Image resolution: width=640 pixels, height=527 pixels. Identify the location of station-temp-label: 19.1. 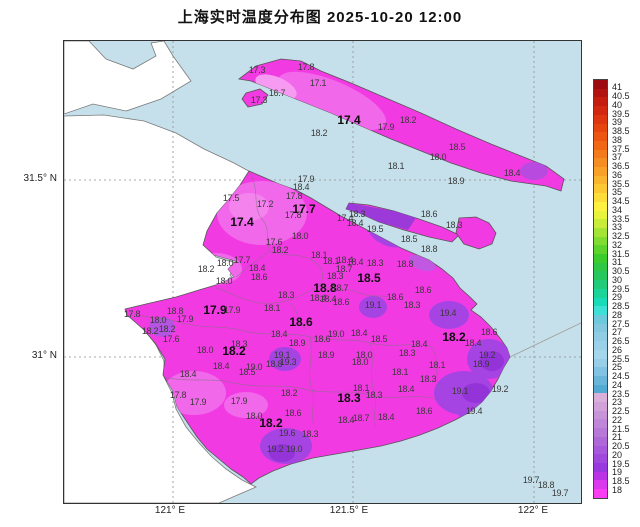
(373, 305).